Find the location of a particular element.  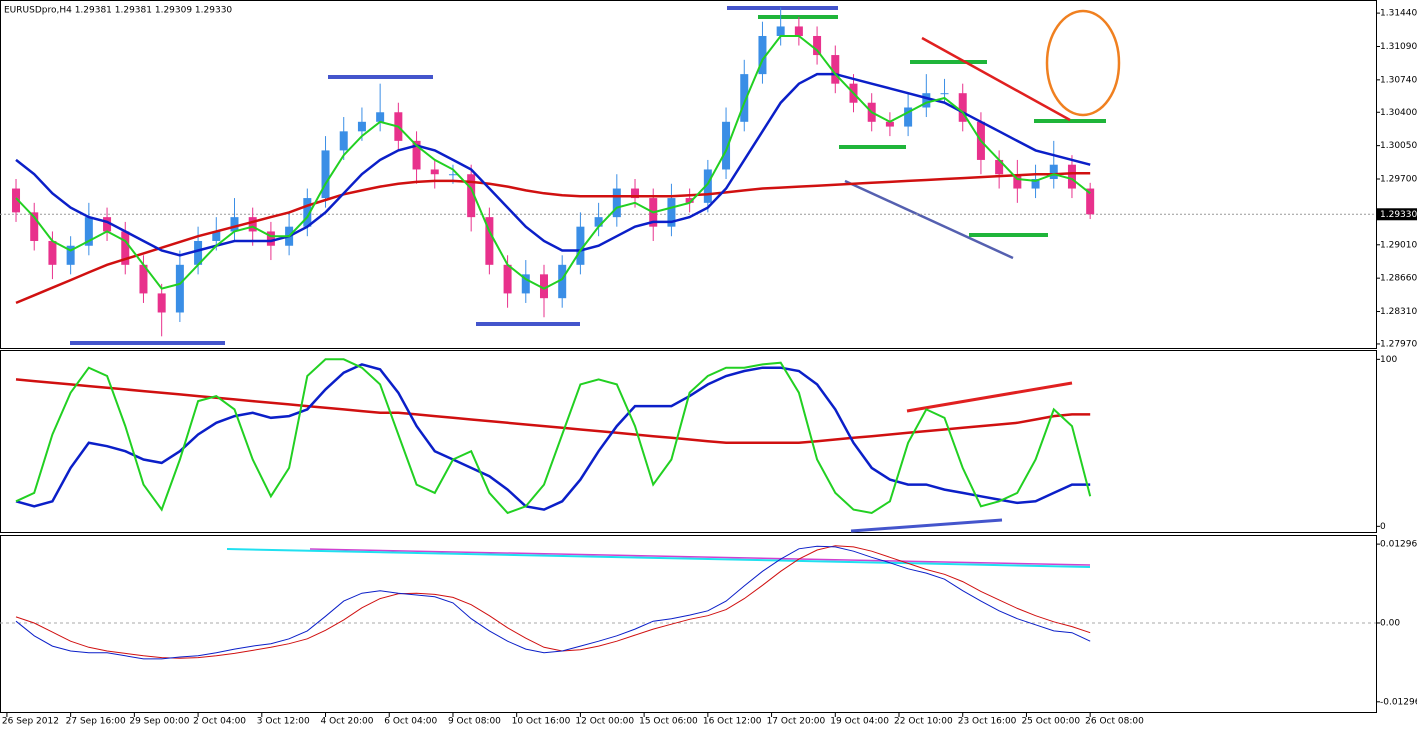

x-tick-label: 12 Oct 00:00 is located at coordinates (604, 722).